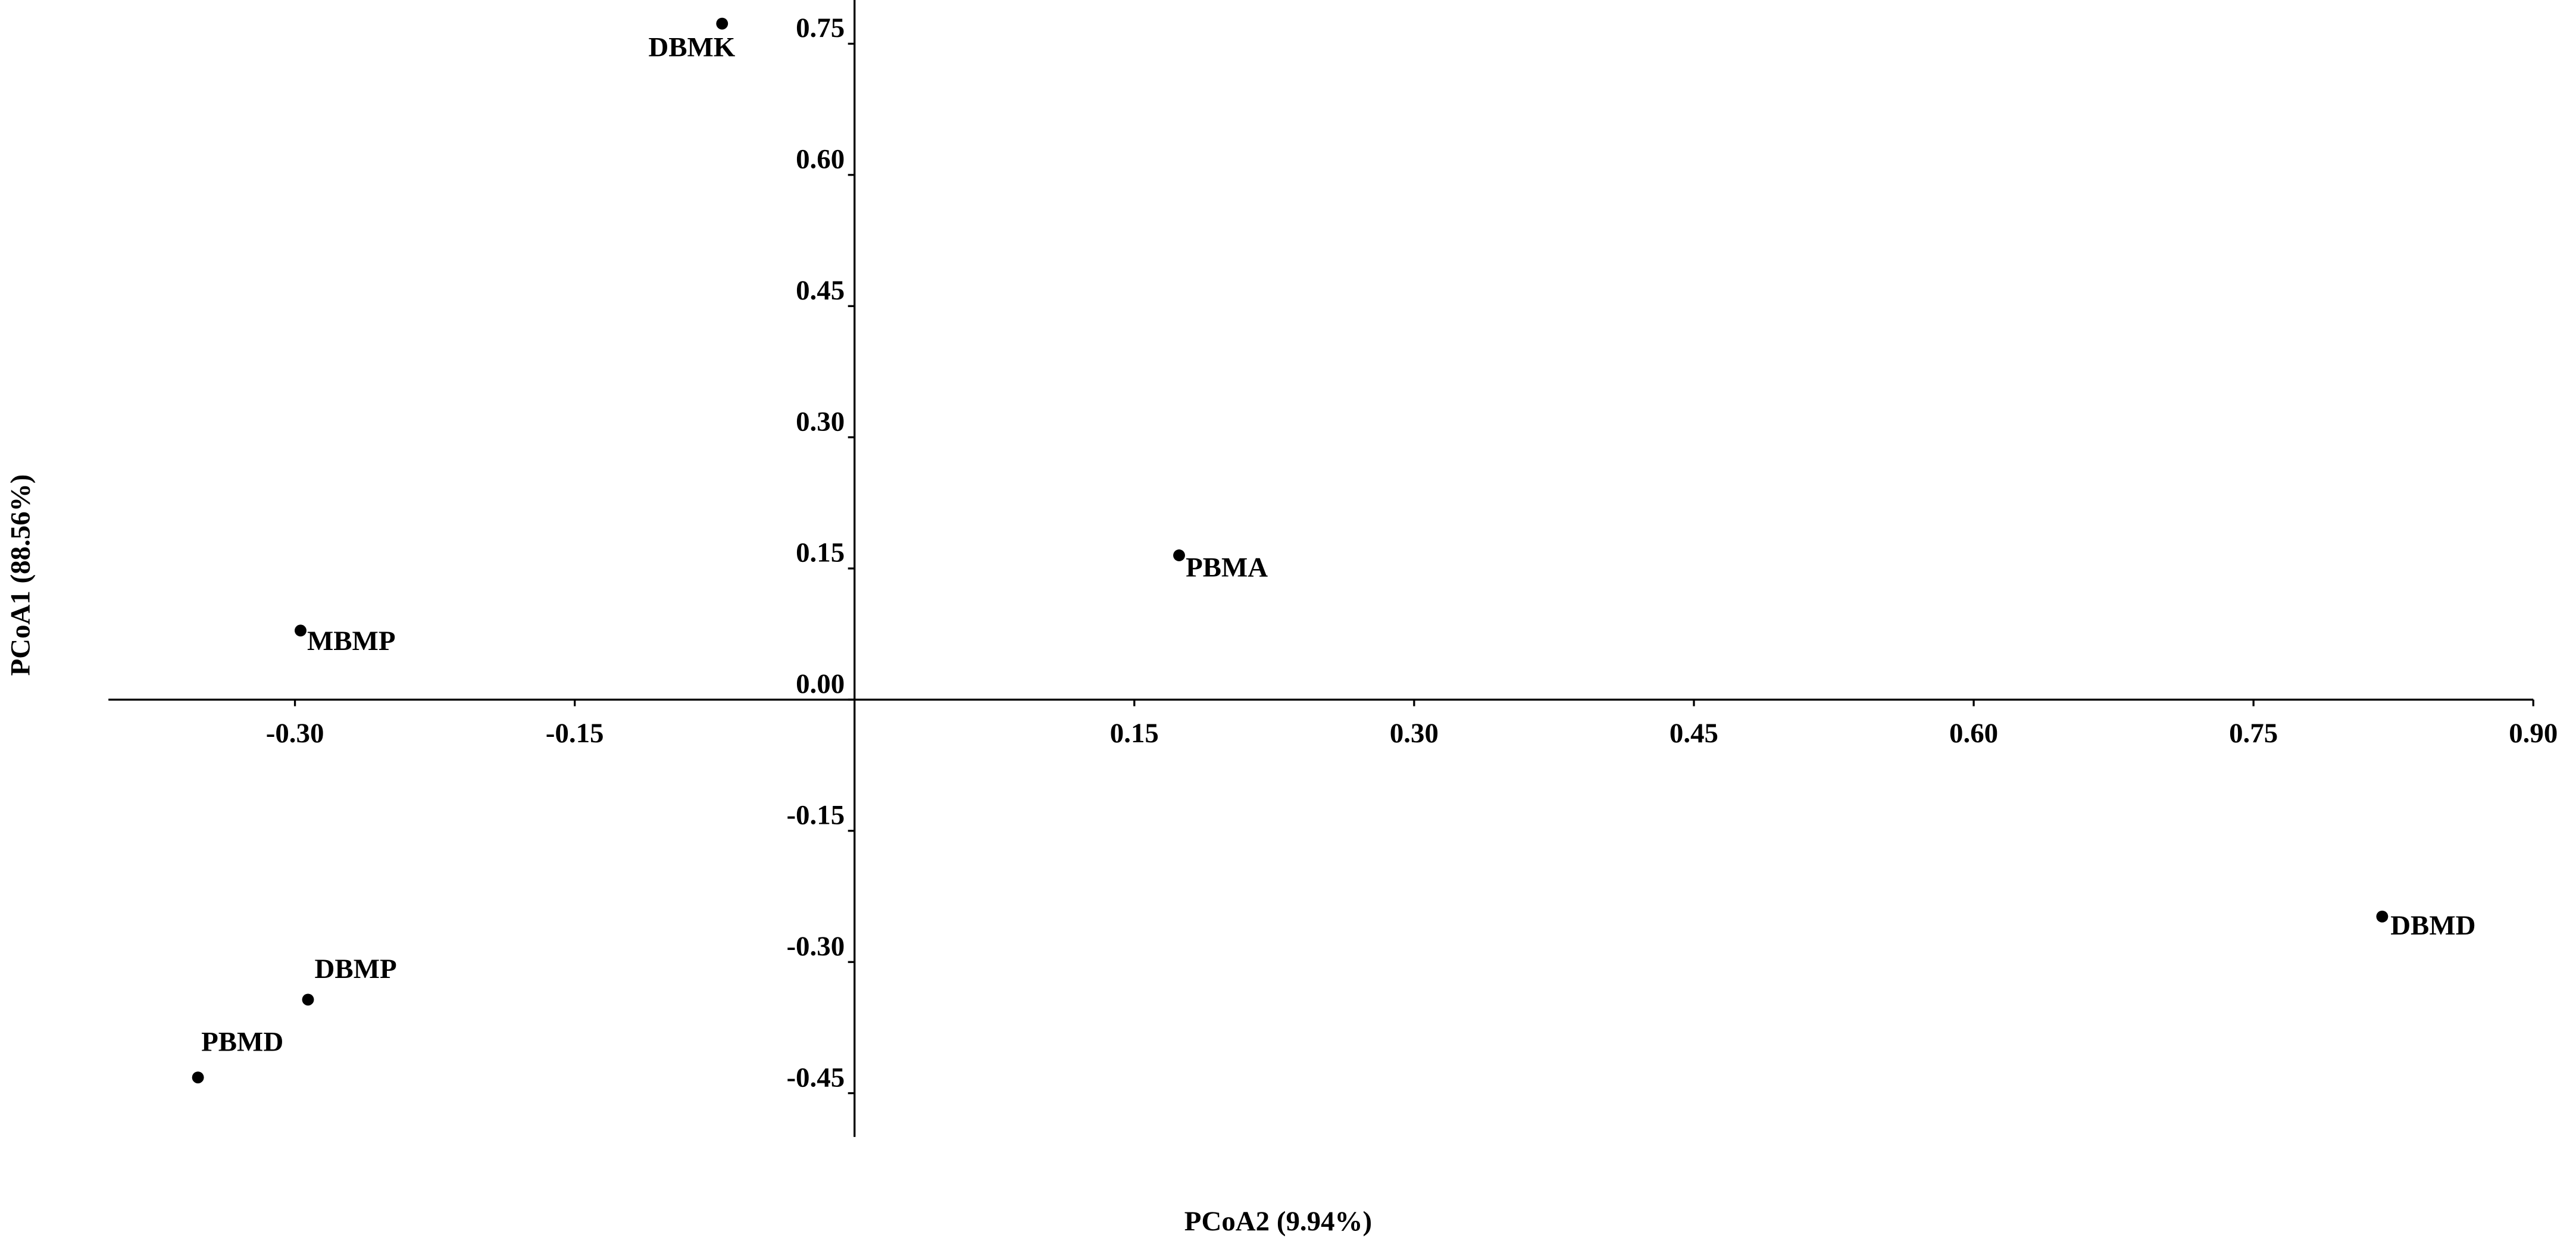 Image resolution: width=2576 pixels, height=1247 pixels. Describe the element at coordinates (1414, 733) in the screenshot. I see `x-tick-label: 0.30` at that location.